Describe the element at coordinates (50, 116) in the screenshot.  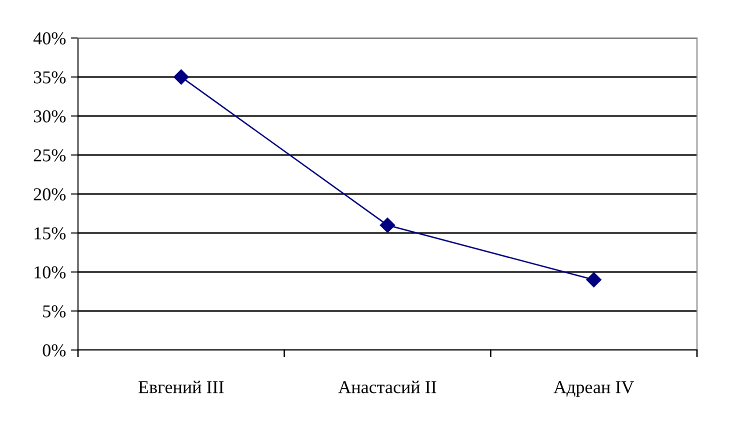
I see `y-tick-label: 30%` at that location.